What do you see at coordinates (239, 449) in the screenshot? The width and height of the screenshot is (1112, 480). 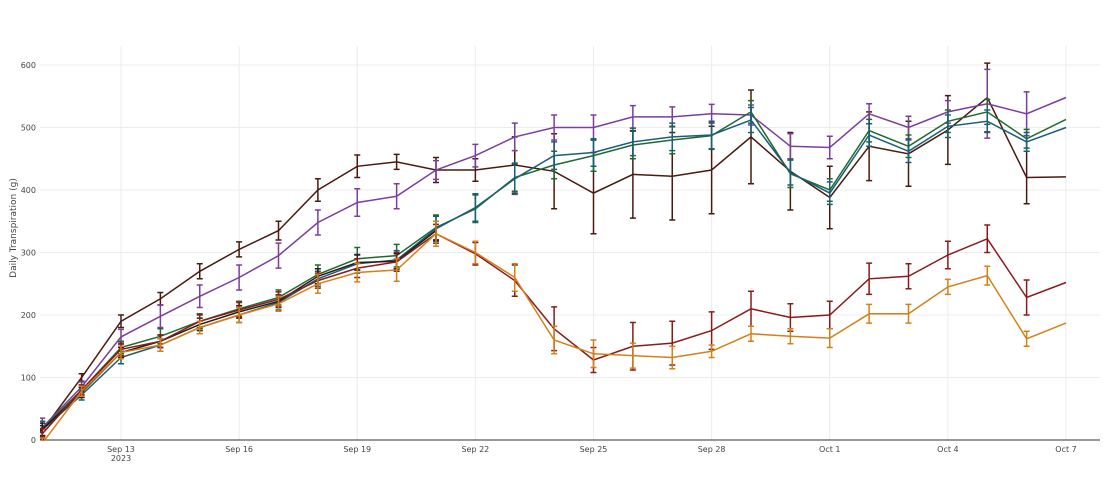 I see `x-tick-label: Sep 16` at bounding box center [239, 449].